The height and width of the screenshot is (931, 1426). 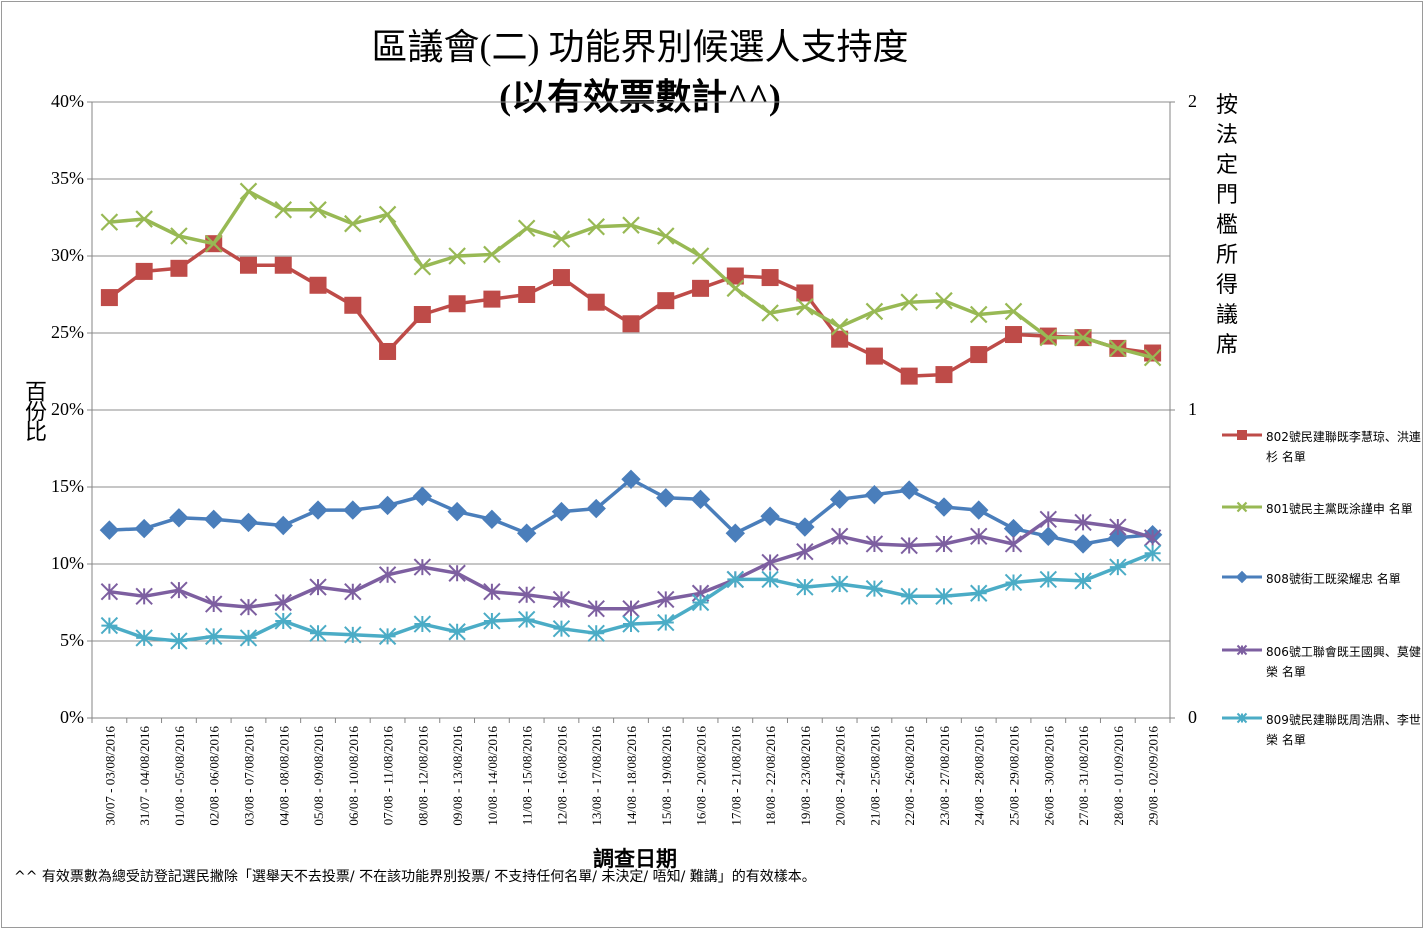 What do you see at coordinates (640, 47) in the screenshot?
I see `chart-title: 區議會(二) 功能界別候選人支持度` at bounding box center [640, 47].